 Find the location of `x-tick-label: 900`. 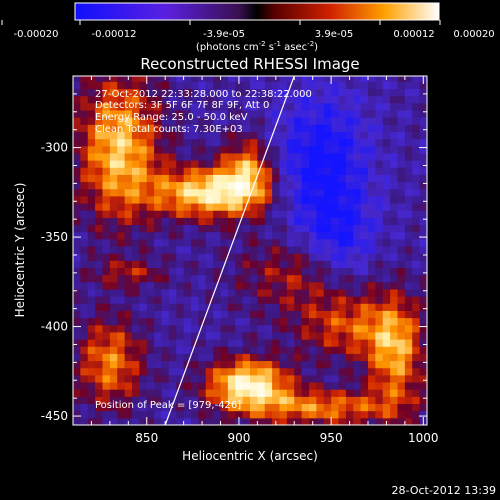

x-tick-label: 900 is located at coordinates (238, 438).